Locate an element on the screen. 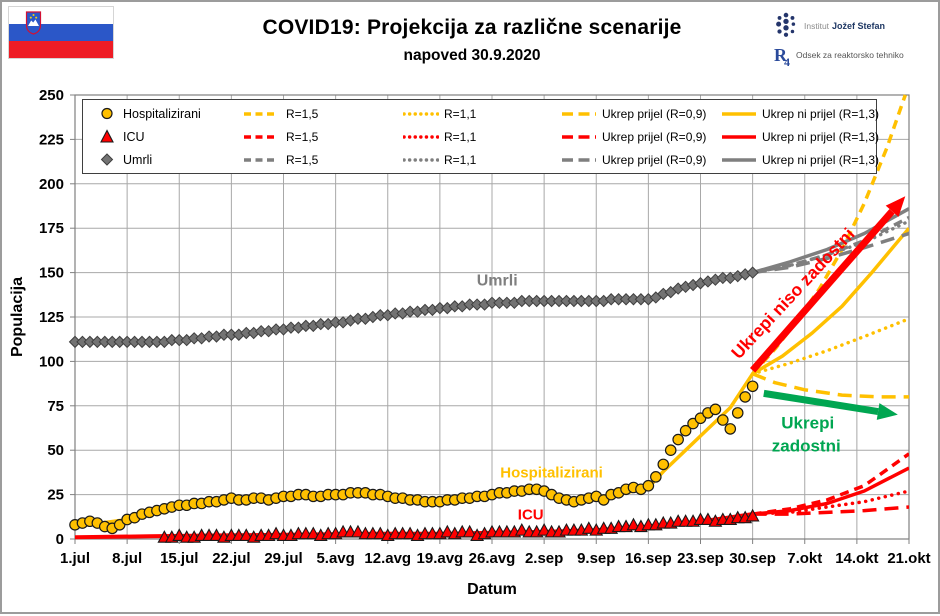 This screenshot has width=940, height=616. x-tick-label: 5.avg is located at coordinates (335, 558).